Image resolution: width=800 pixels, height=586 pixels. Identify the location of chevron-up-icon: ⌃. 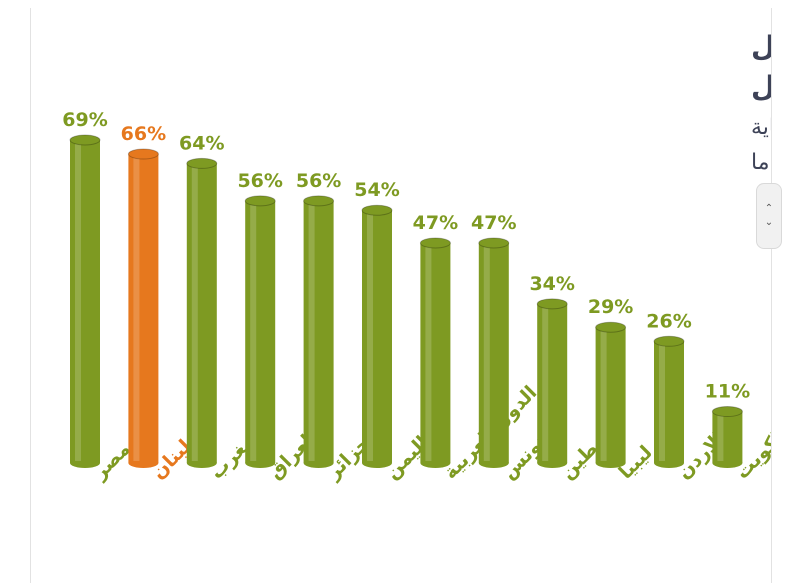
(769, 208).